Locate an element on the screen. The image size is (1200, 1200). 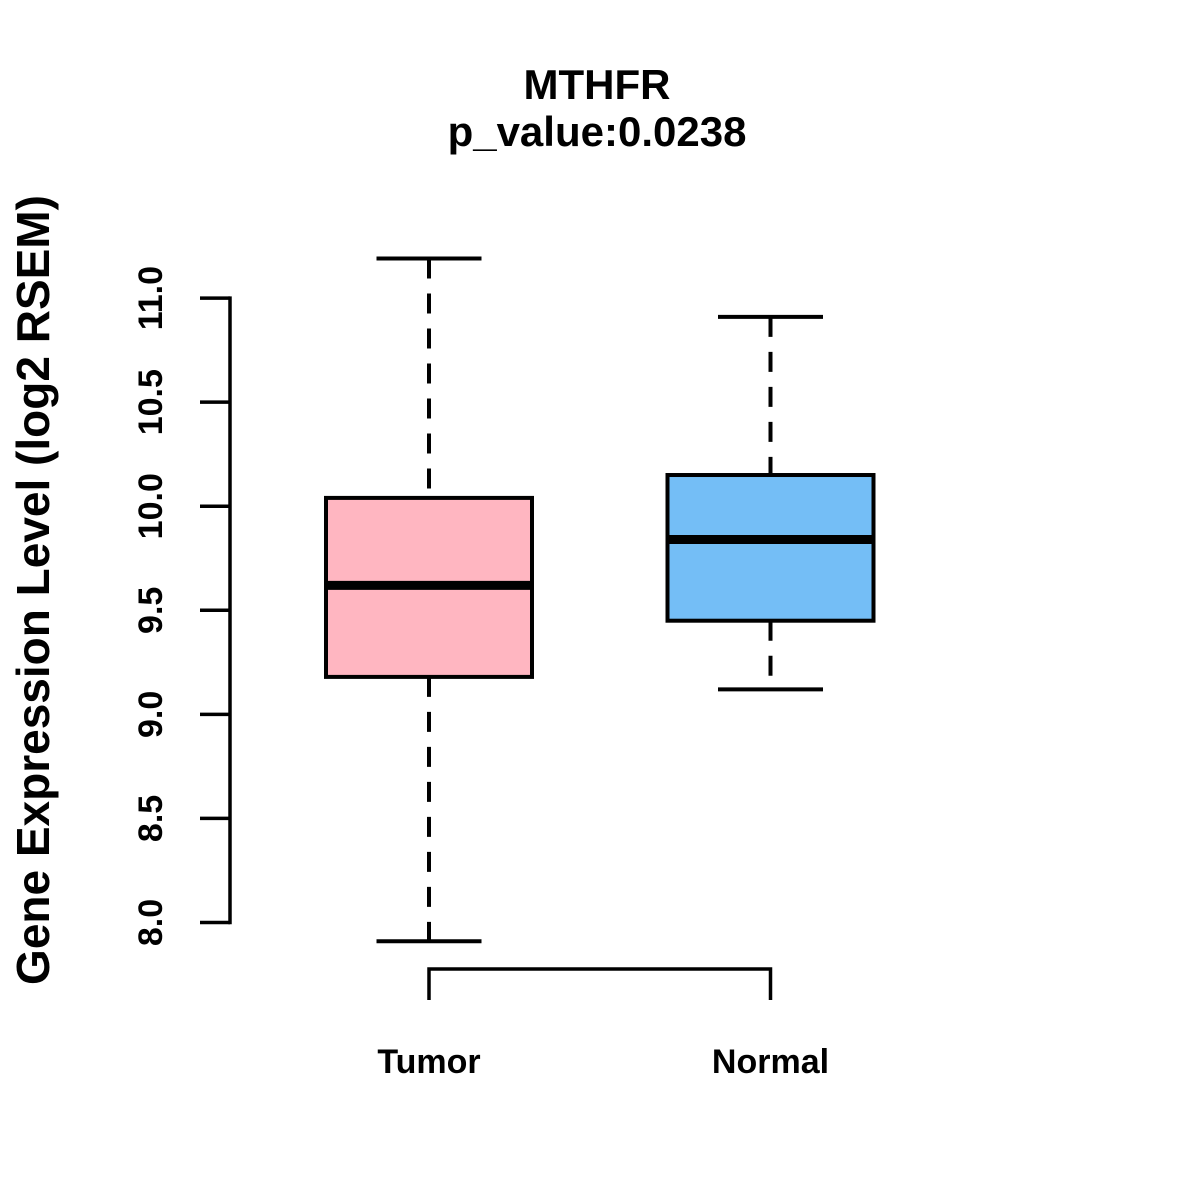
y-axis-tick-label: 9.5 is located at coordinates (151, 610).